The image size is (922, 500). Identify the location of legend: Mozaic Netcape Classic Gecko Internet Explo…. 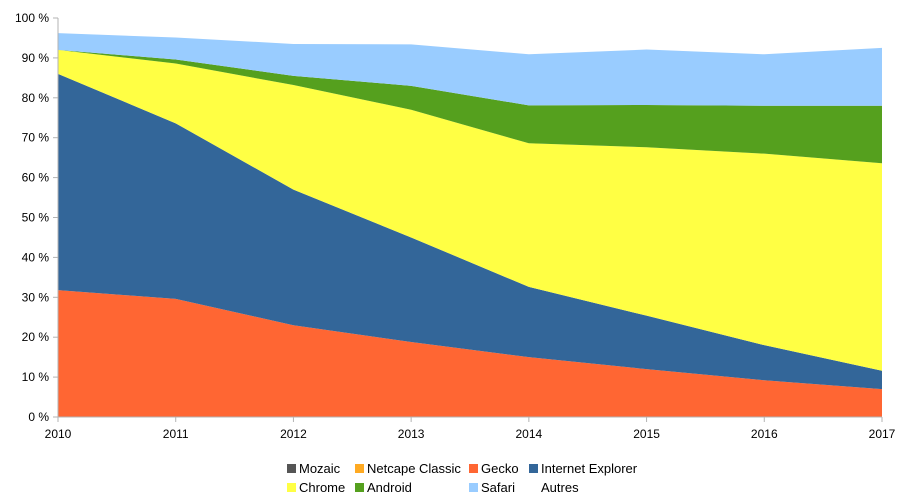
(462, 478).